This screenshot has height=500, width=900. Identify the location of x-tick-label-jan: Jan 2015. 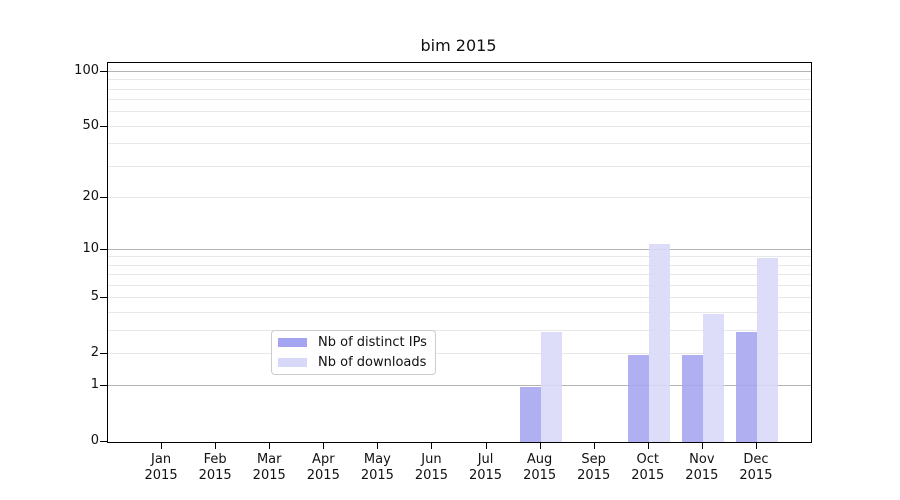
(161, 467).